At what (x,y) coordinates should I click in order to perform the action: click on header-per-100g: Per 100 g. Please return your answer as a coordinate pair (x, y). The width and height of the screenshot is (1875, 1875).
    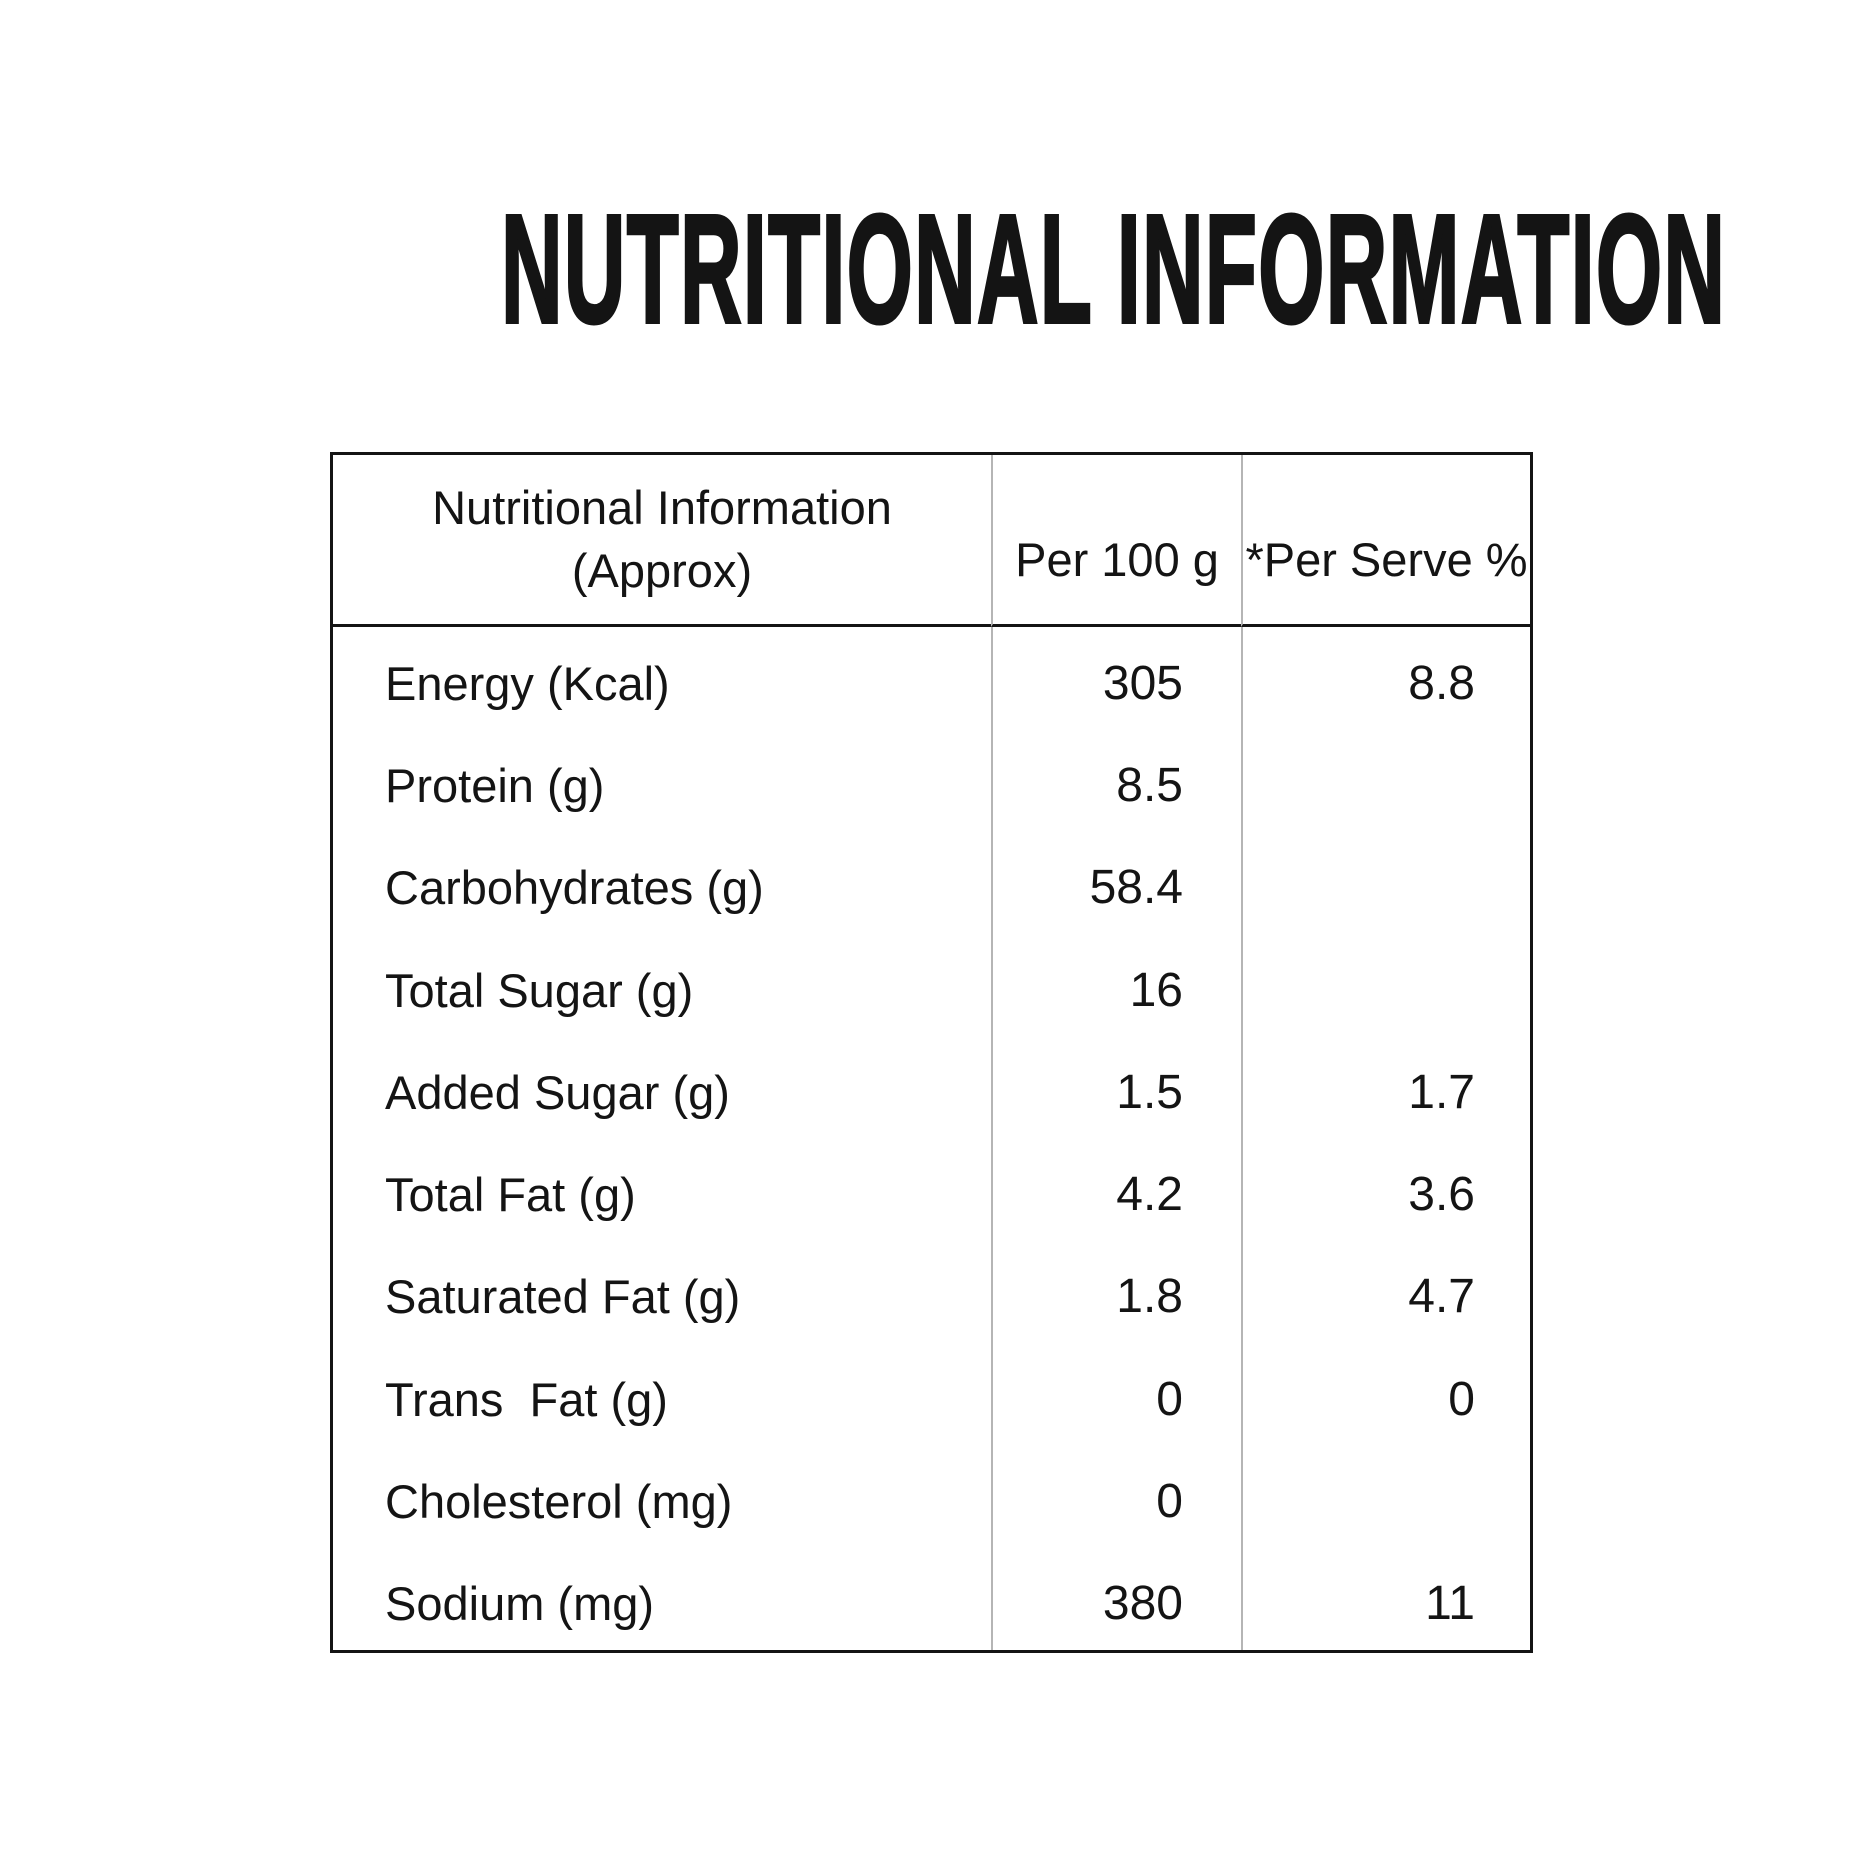
    Looking at the image, I should click on (1116, 541).